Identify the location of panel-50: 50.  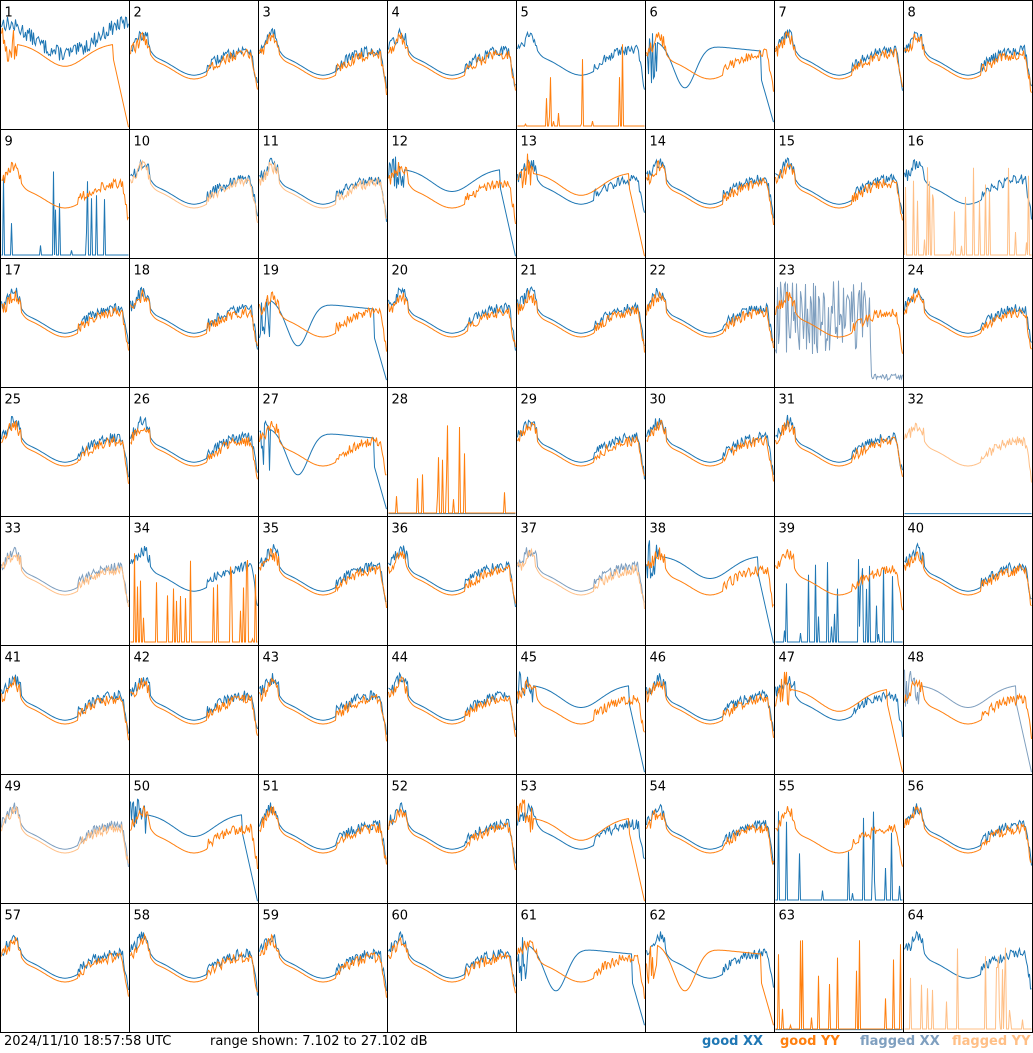
(194, 839).